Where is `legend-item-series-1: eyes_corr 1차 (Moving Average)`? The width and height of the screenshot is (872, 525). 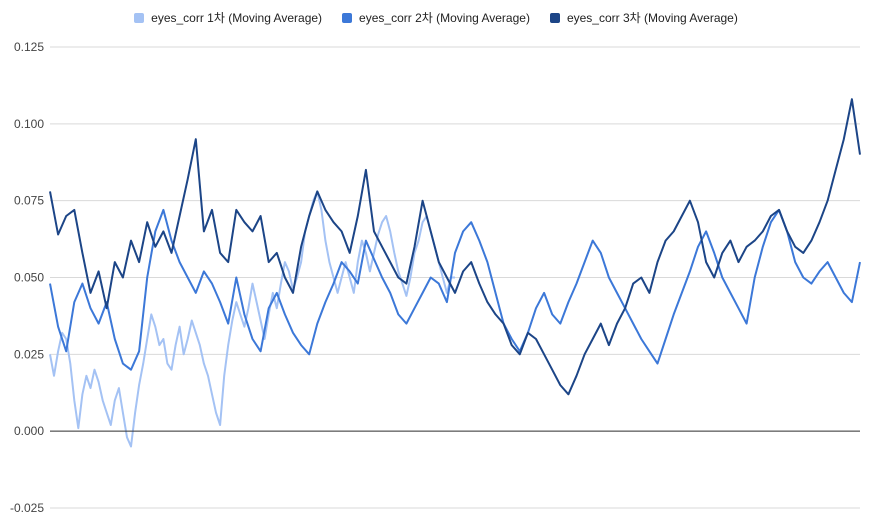
legend-item-series-1: eyes_corr 1차 (Moving Average) is located at coordinates (228, 17).